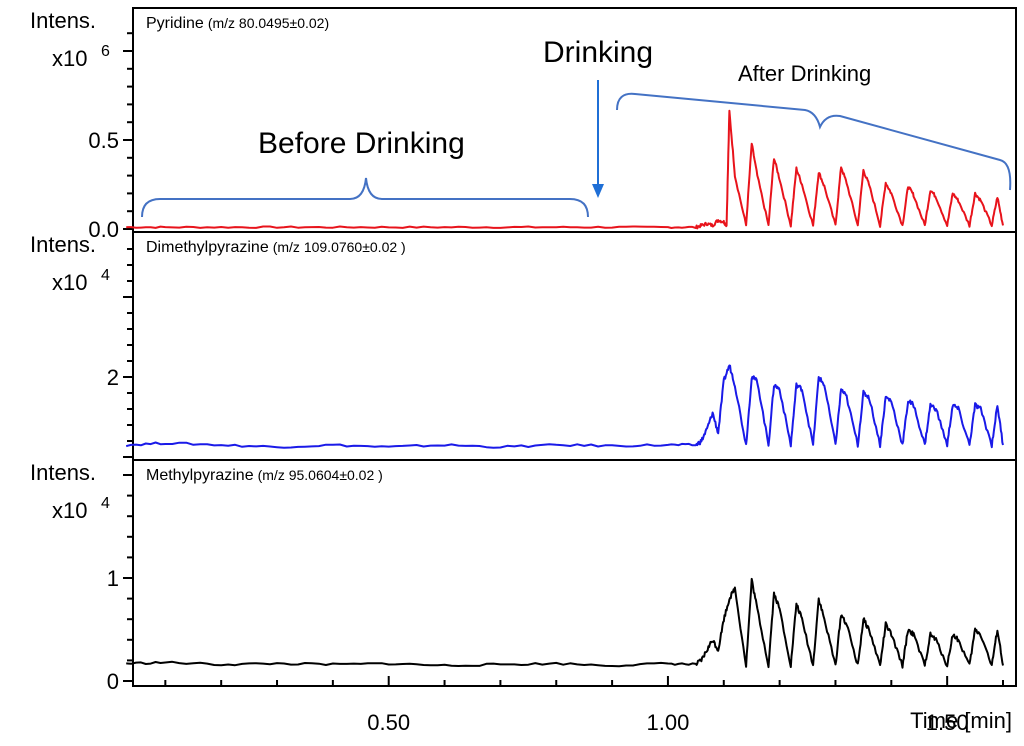  I want to click on annotation-before-drinking: Before Drinking, so click(361, 143).